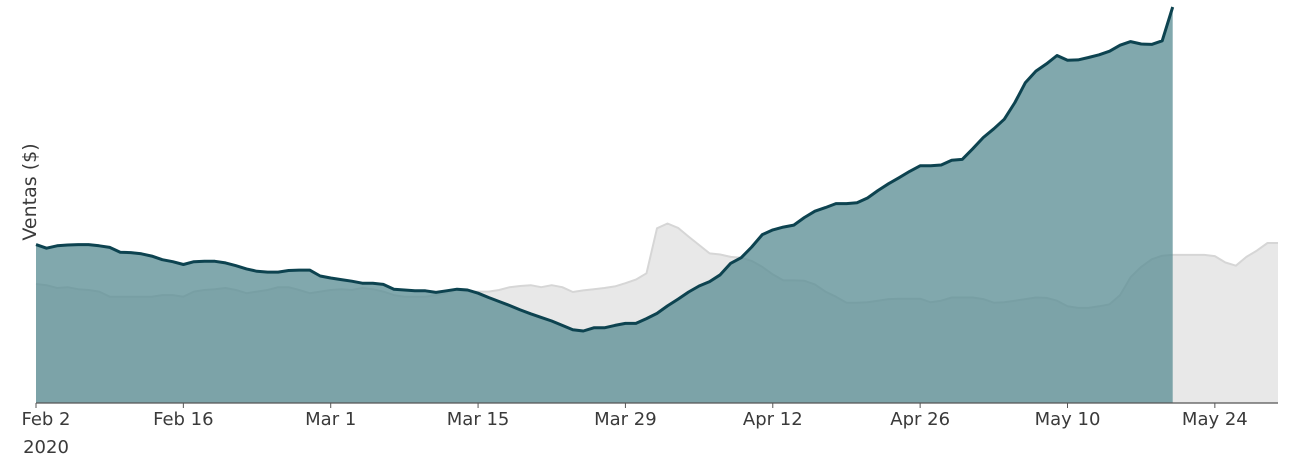  What do you see at coordinates (30, 191) in the screenshot?
I see `y-axis-title: Ventas ($)` at bounding box center [30, 191].